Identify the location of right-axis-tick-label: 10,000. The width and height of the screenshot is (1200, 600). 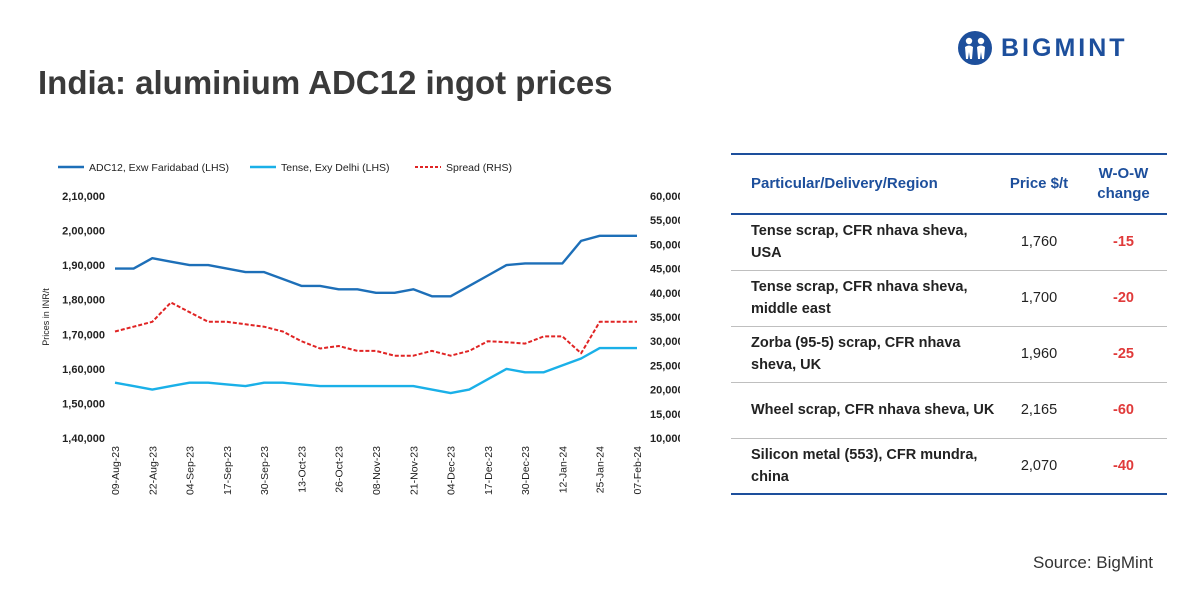
(665, 439).